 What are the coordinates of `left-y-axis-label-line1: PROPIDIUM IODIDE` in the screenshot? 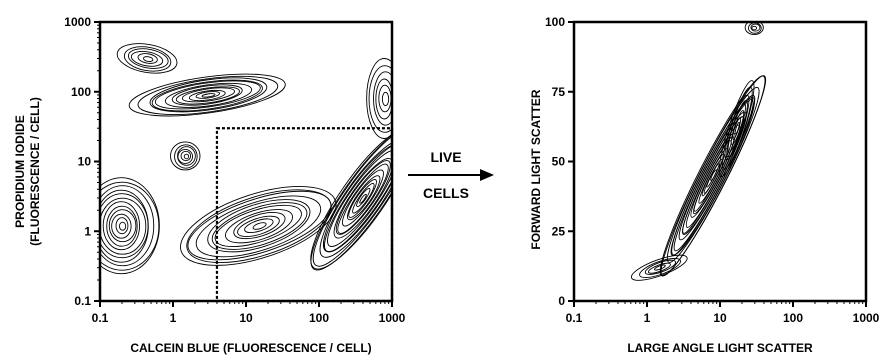 It's located at (20, 171).